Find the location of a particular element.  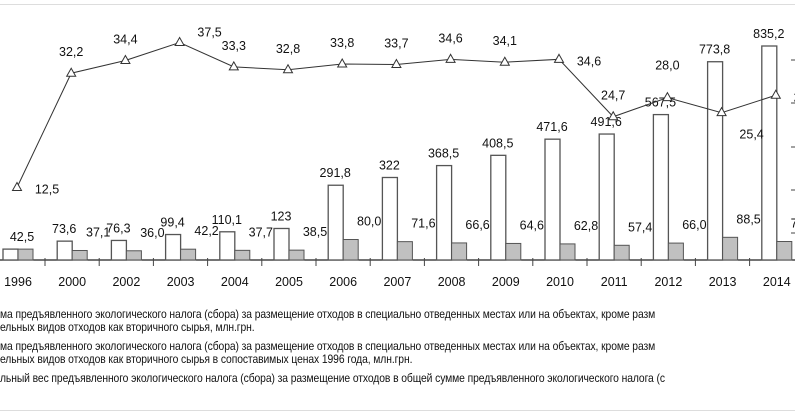

bar-comparable-label: 66,0 is located at coordinates (694, 225).